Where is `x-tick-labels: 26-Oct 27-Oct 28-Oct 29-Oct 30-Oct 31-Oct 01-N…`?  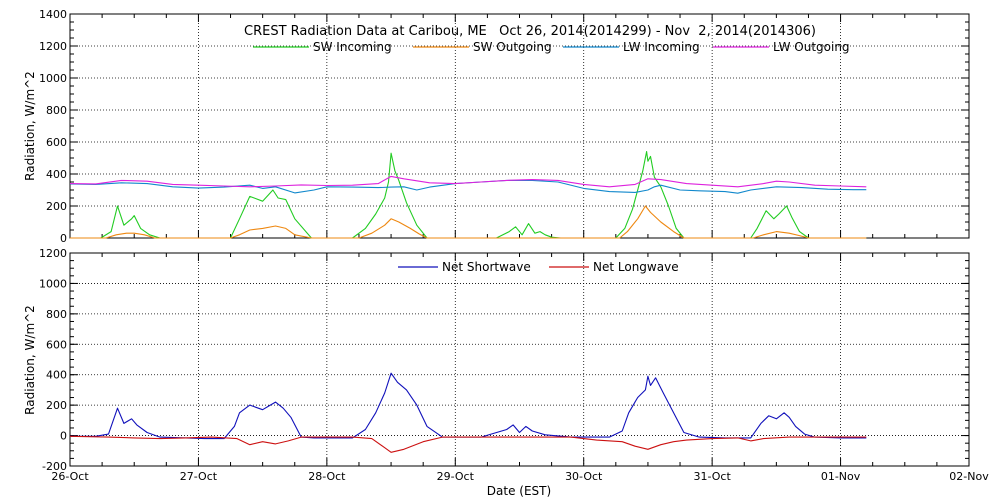 x-tick-labels: 26-Oct 27-Oct 28-Oct 29-Oct 30-Oct 31-Oct 01-N… is located at coordinates (520, 476).